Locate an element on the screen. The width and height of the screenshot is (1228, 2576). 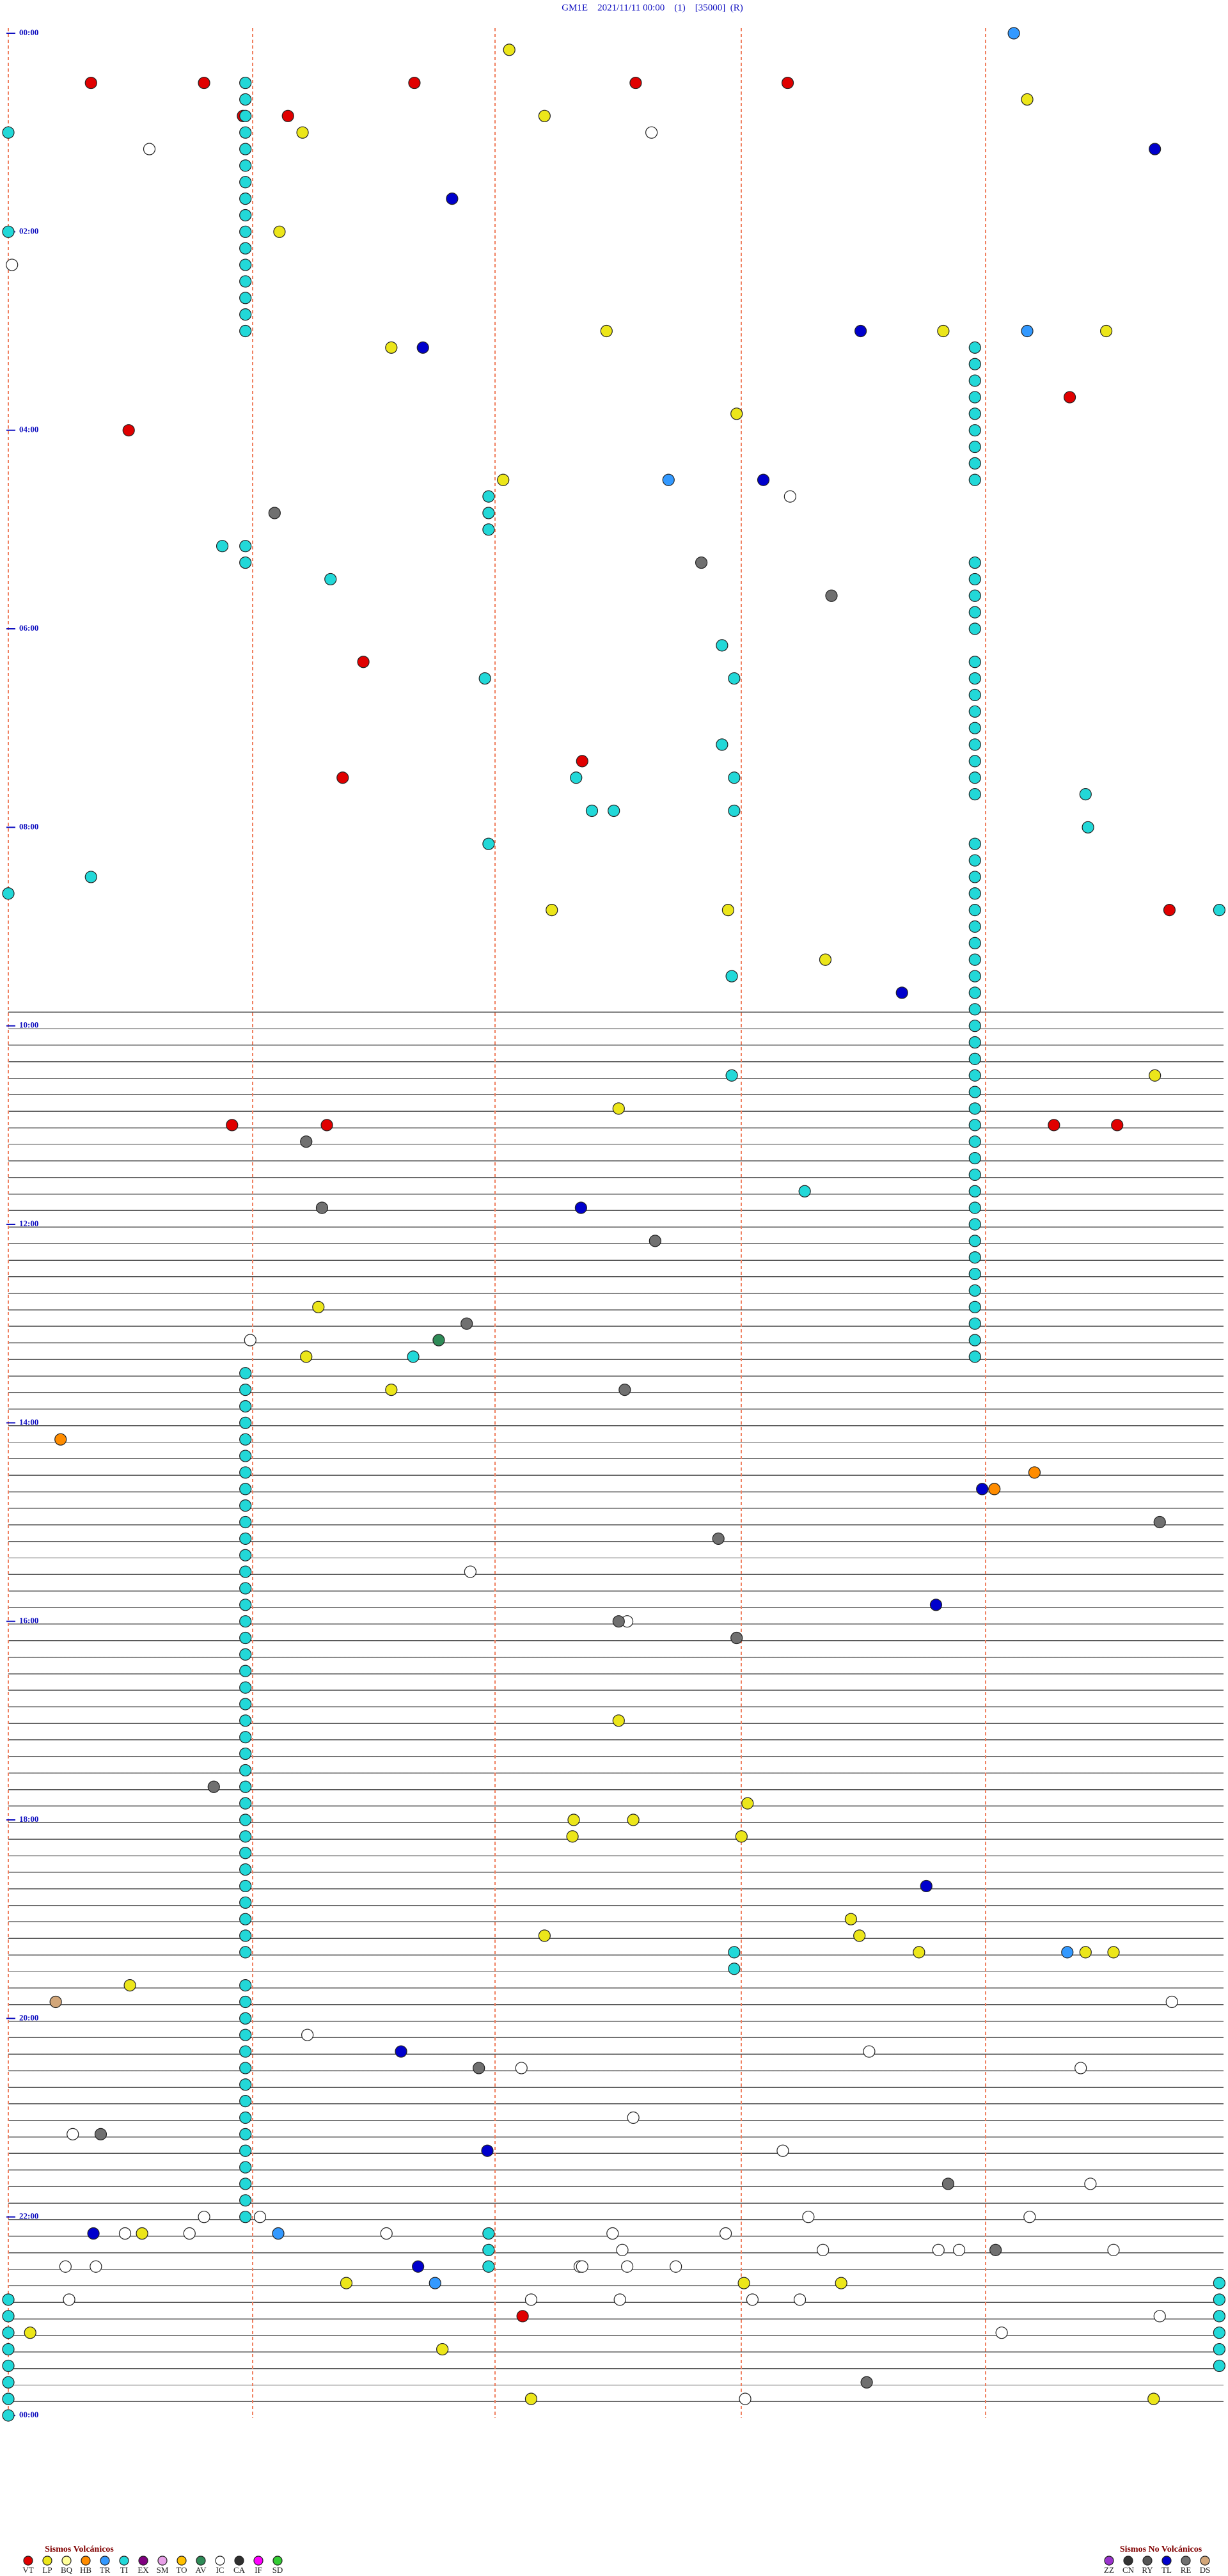
hour-label: 00:00 is located at coordinates (28, 2414).